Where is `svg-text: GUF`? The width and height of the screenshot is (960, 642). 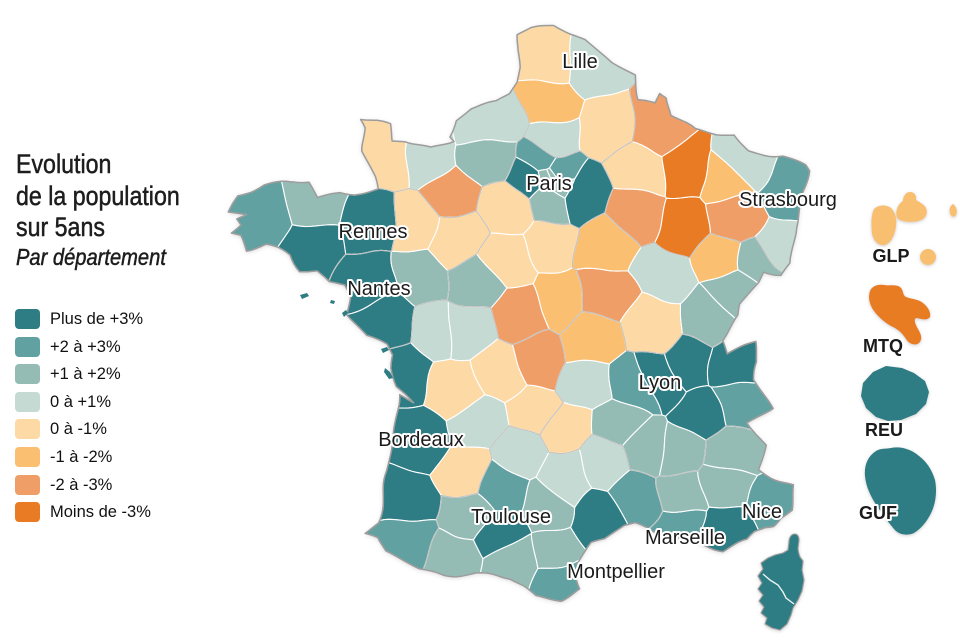 svg-text: GUF is located at coordinates (878, 513).